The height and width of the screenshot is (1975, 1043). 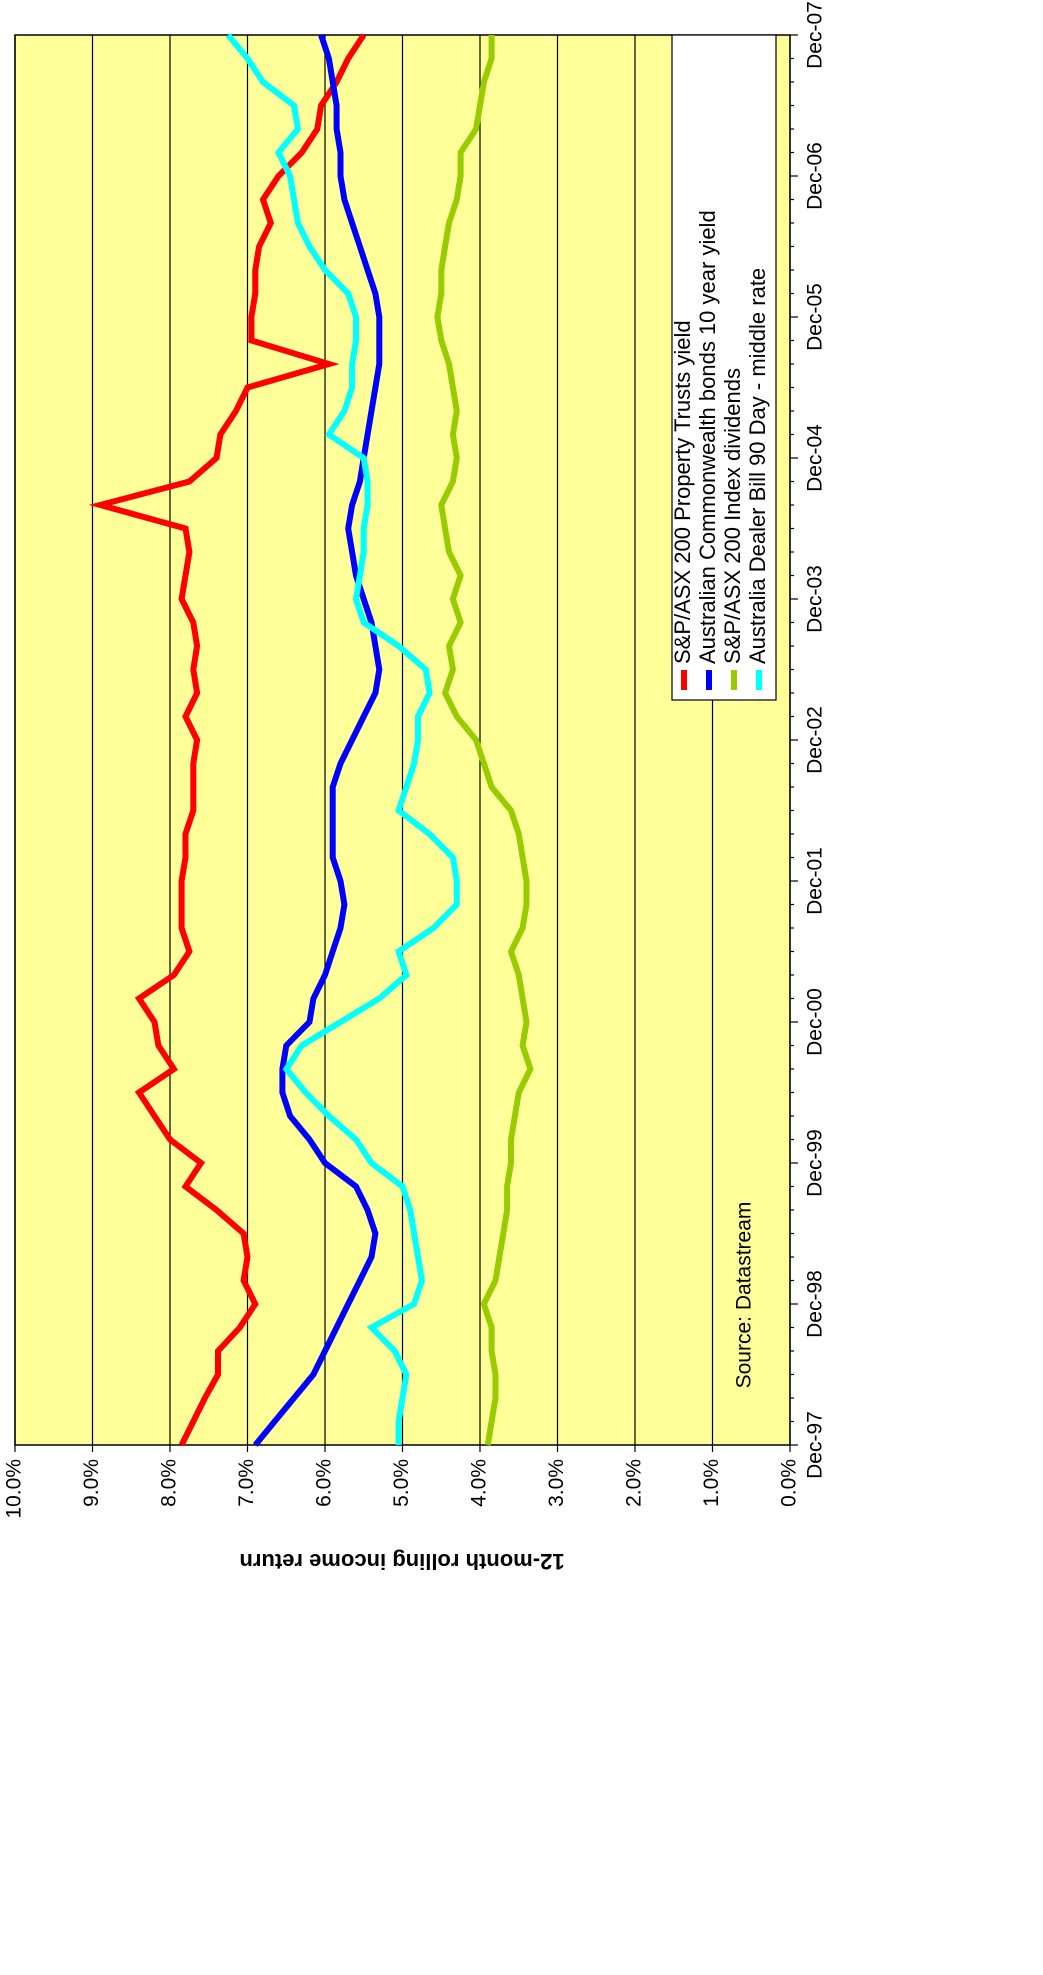 I want to click on legend-label: S&P/ASX 200 Index dividends, so click(x=732, y=516).